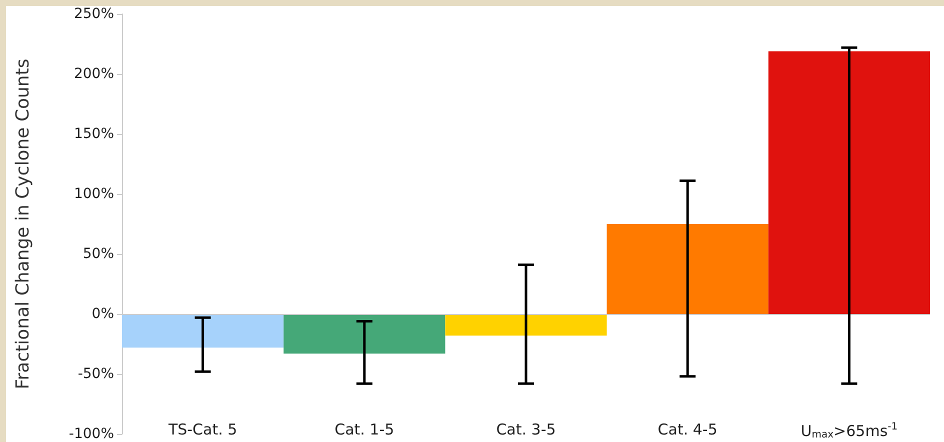 This screenshot has width=944, height=442. I want to click on y-tick-label: 100%, so click(94, 194).